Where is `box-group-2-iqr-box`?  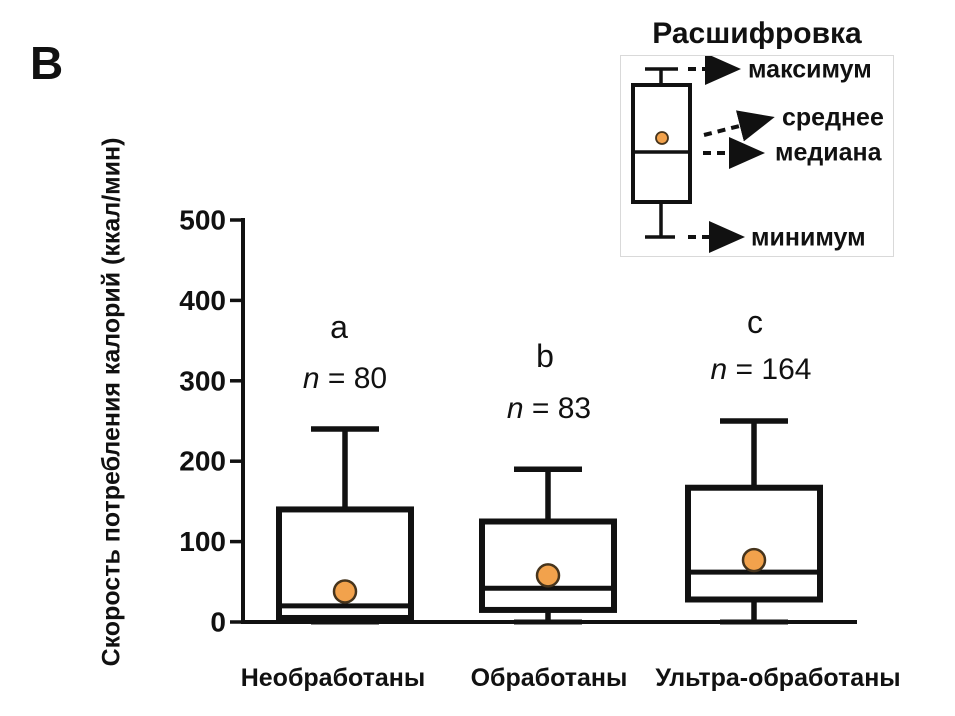 box-group-2-iqr-box is located at coordinates (754, 543).